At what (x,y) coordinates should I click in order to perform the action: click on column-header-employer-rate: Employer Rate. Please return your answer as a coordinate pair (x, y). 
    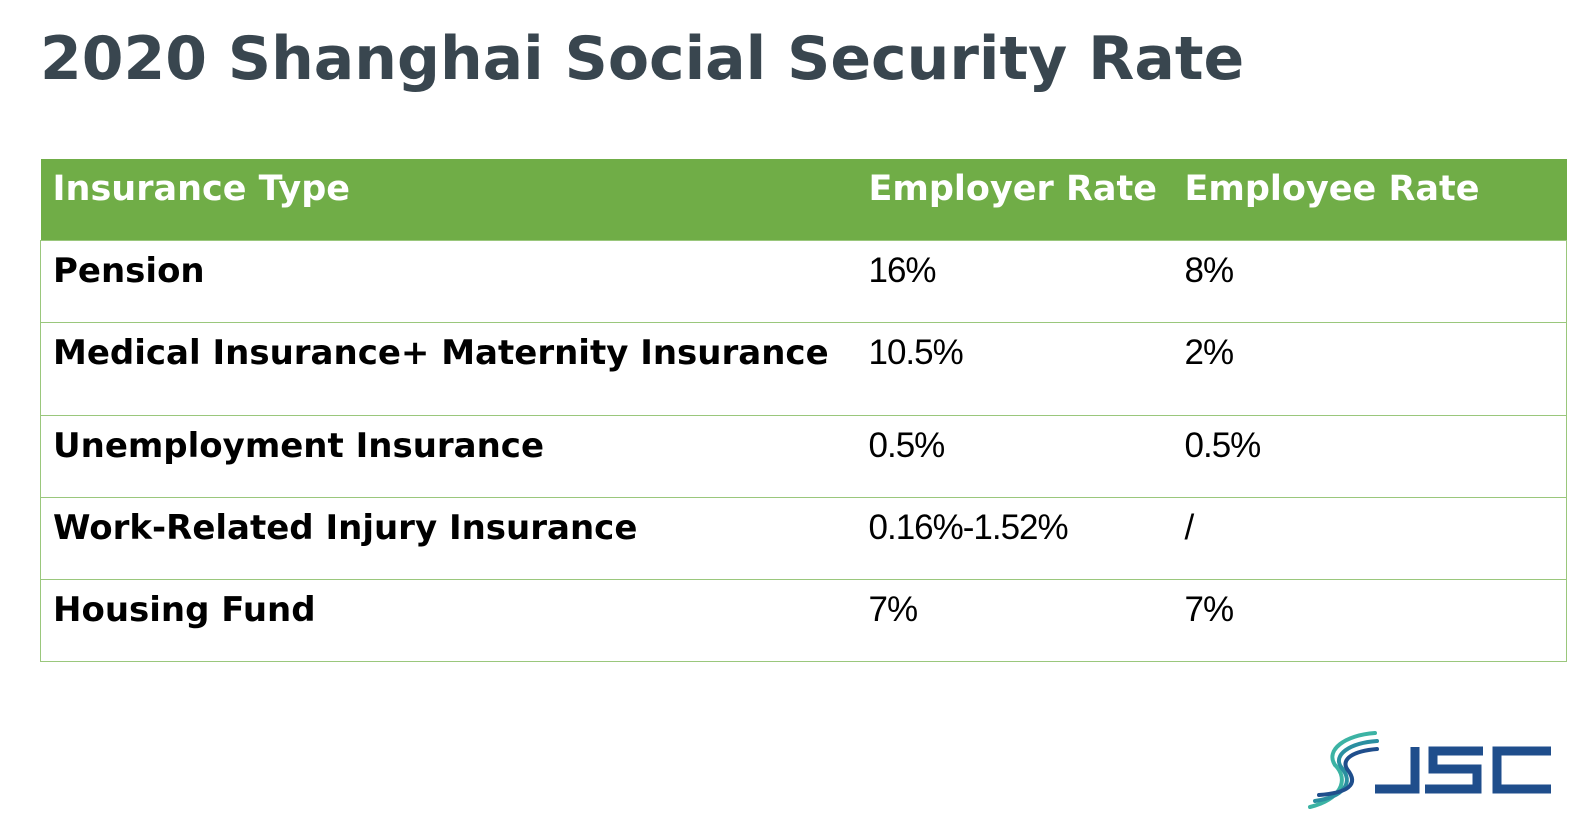
    Looking at the image, I should click on (1014, 200).